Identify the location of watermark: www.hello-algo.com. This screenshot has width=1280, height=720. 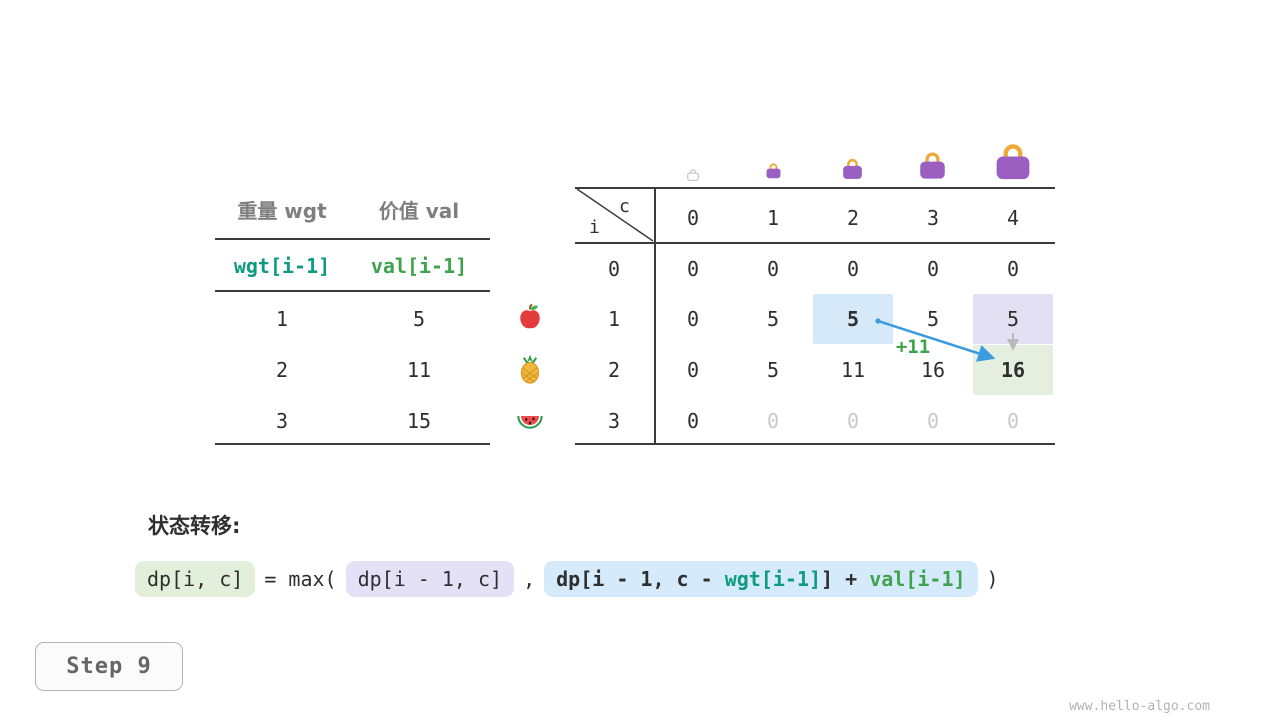
(1139, 706).